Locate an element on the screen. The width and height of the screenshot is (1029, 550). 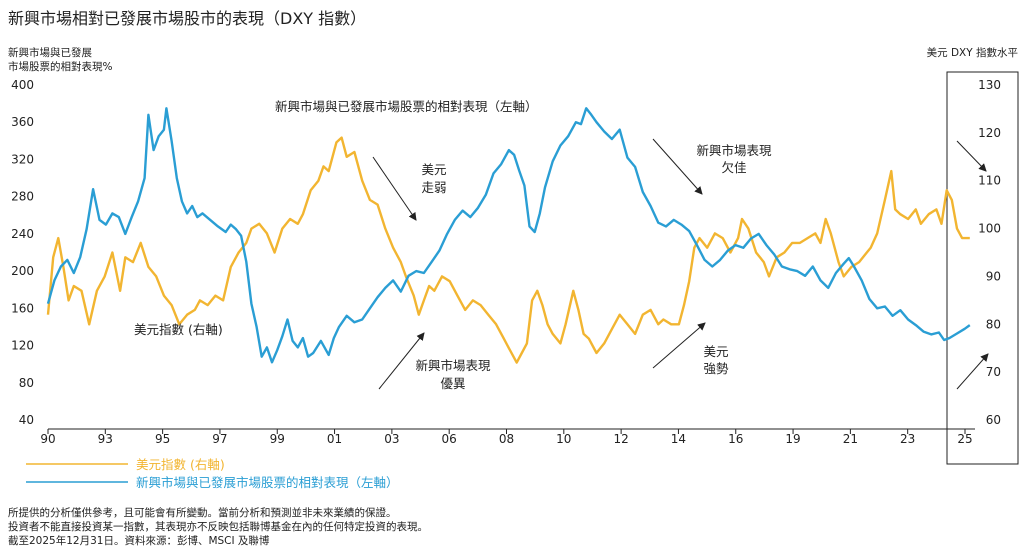
legend-dxy-label: 美元指數 (右軸) is located at coordinates (180, 464).